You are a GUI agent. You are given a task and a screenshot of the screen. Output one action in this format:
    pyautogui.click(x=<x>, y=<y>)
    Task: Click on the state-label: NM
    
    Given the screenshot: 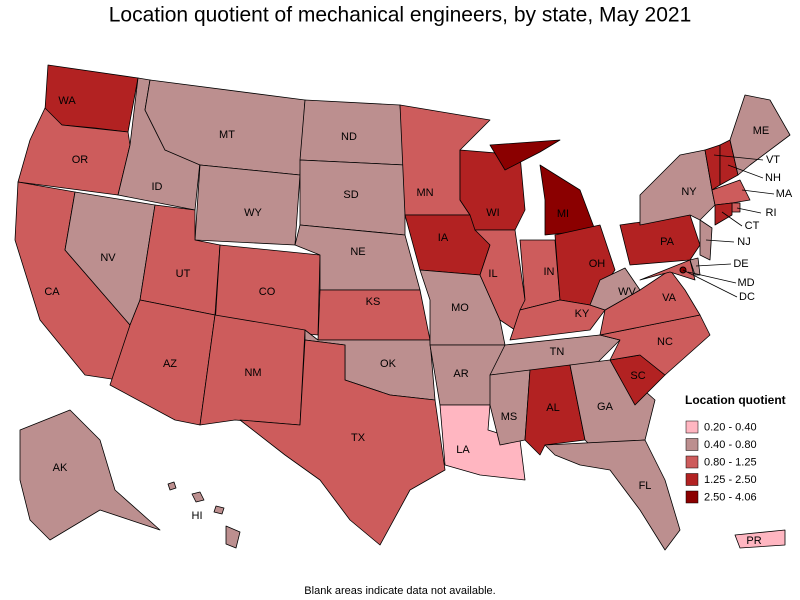 What is the action you would take?
    pyautogui.click(x=252, y=373)
    